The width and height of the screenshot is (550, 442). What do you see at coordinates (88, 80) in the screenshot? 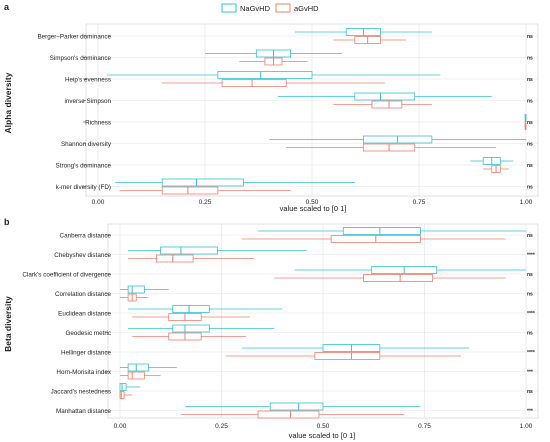
I see `category-label: Heip's evenness` at bounding box center [88, 80].